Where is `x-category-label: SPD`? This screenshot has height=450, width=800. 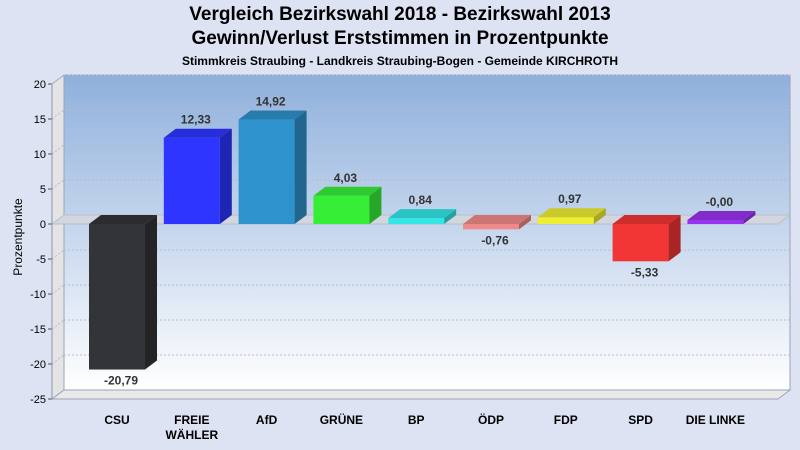
x-category-label: SPD is located at coordinates (640, 420).